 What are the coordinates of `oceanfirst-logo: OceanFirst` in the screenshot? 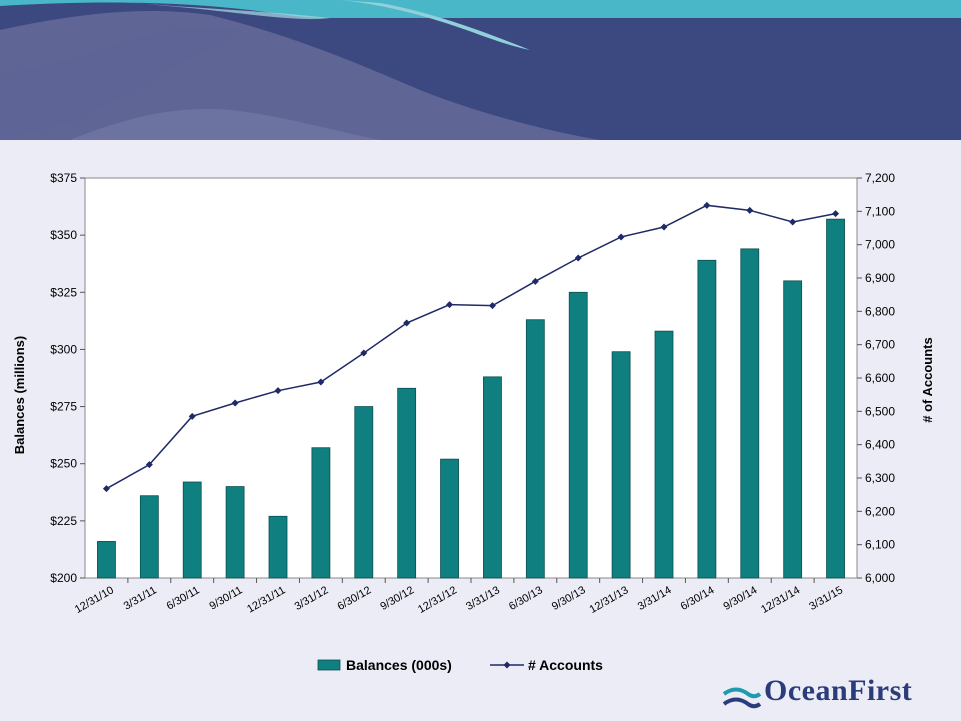 It's located at (837, 694).